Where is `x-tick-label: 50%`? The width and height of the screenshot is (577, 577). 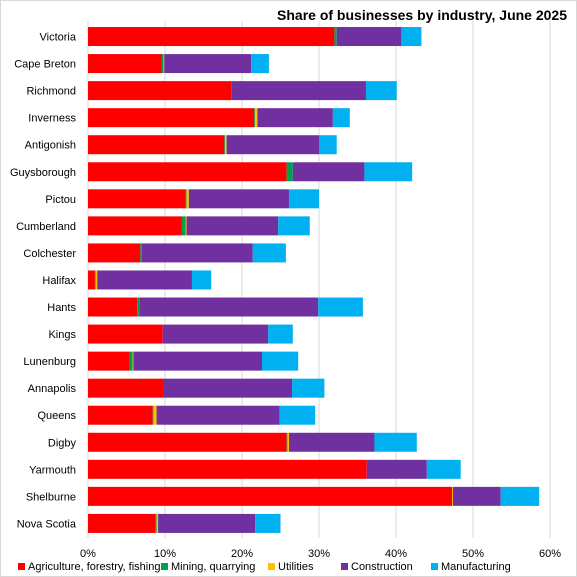
x-tick-label: 50% is located at coordinates (473, 554).